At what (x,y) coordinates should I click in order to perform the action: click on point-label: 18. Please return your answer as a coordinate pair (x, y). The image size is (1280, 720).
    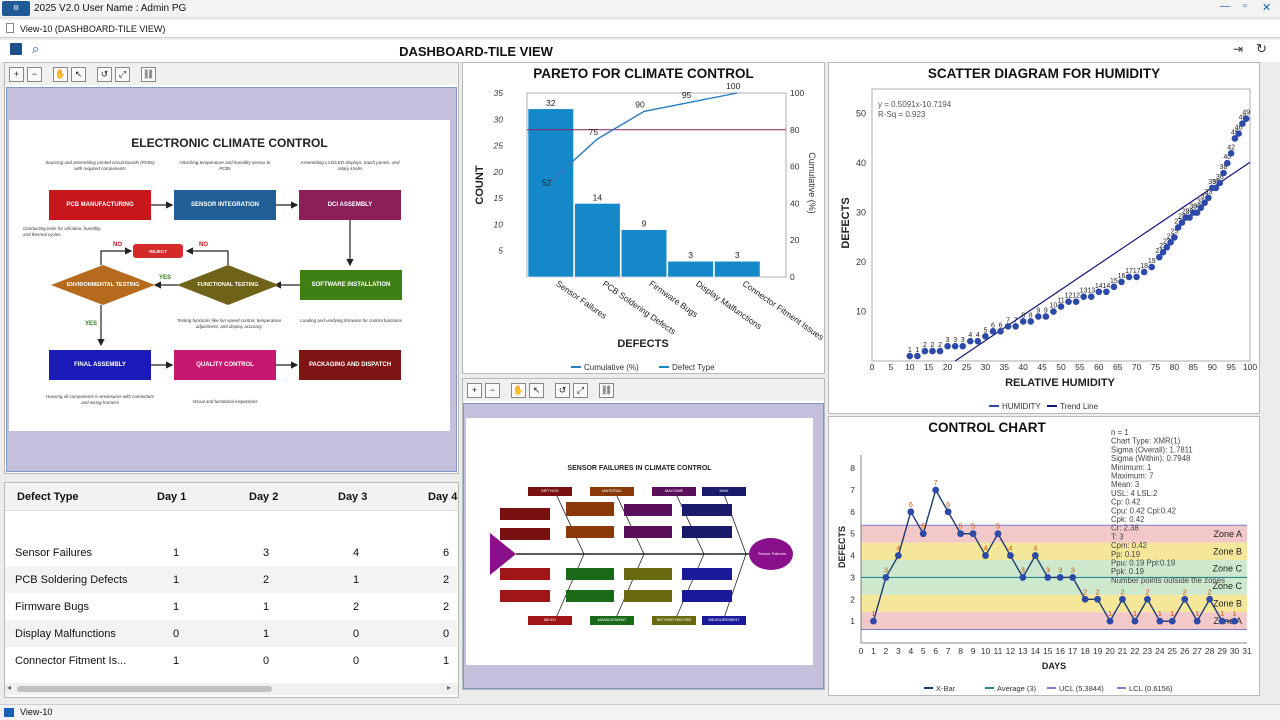
    Looking at the image, I should click on (1144, 266).